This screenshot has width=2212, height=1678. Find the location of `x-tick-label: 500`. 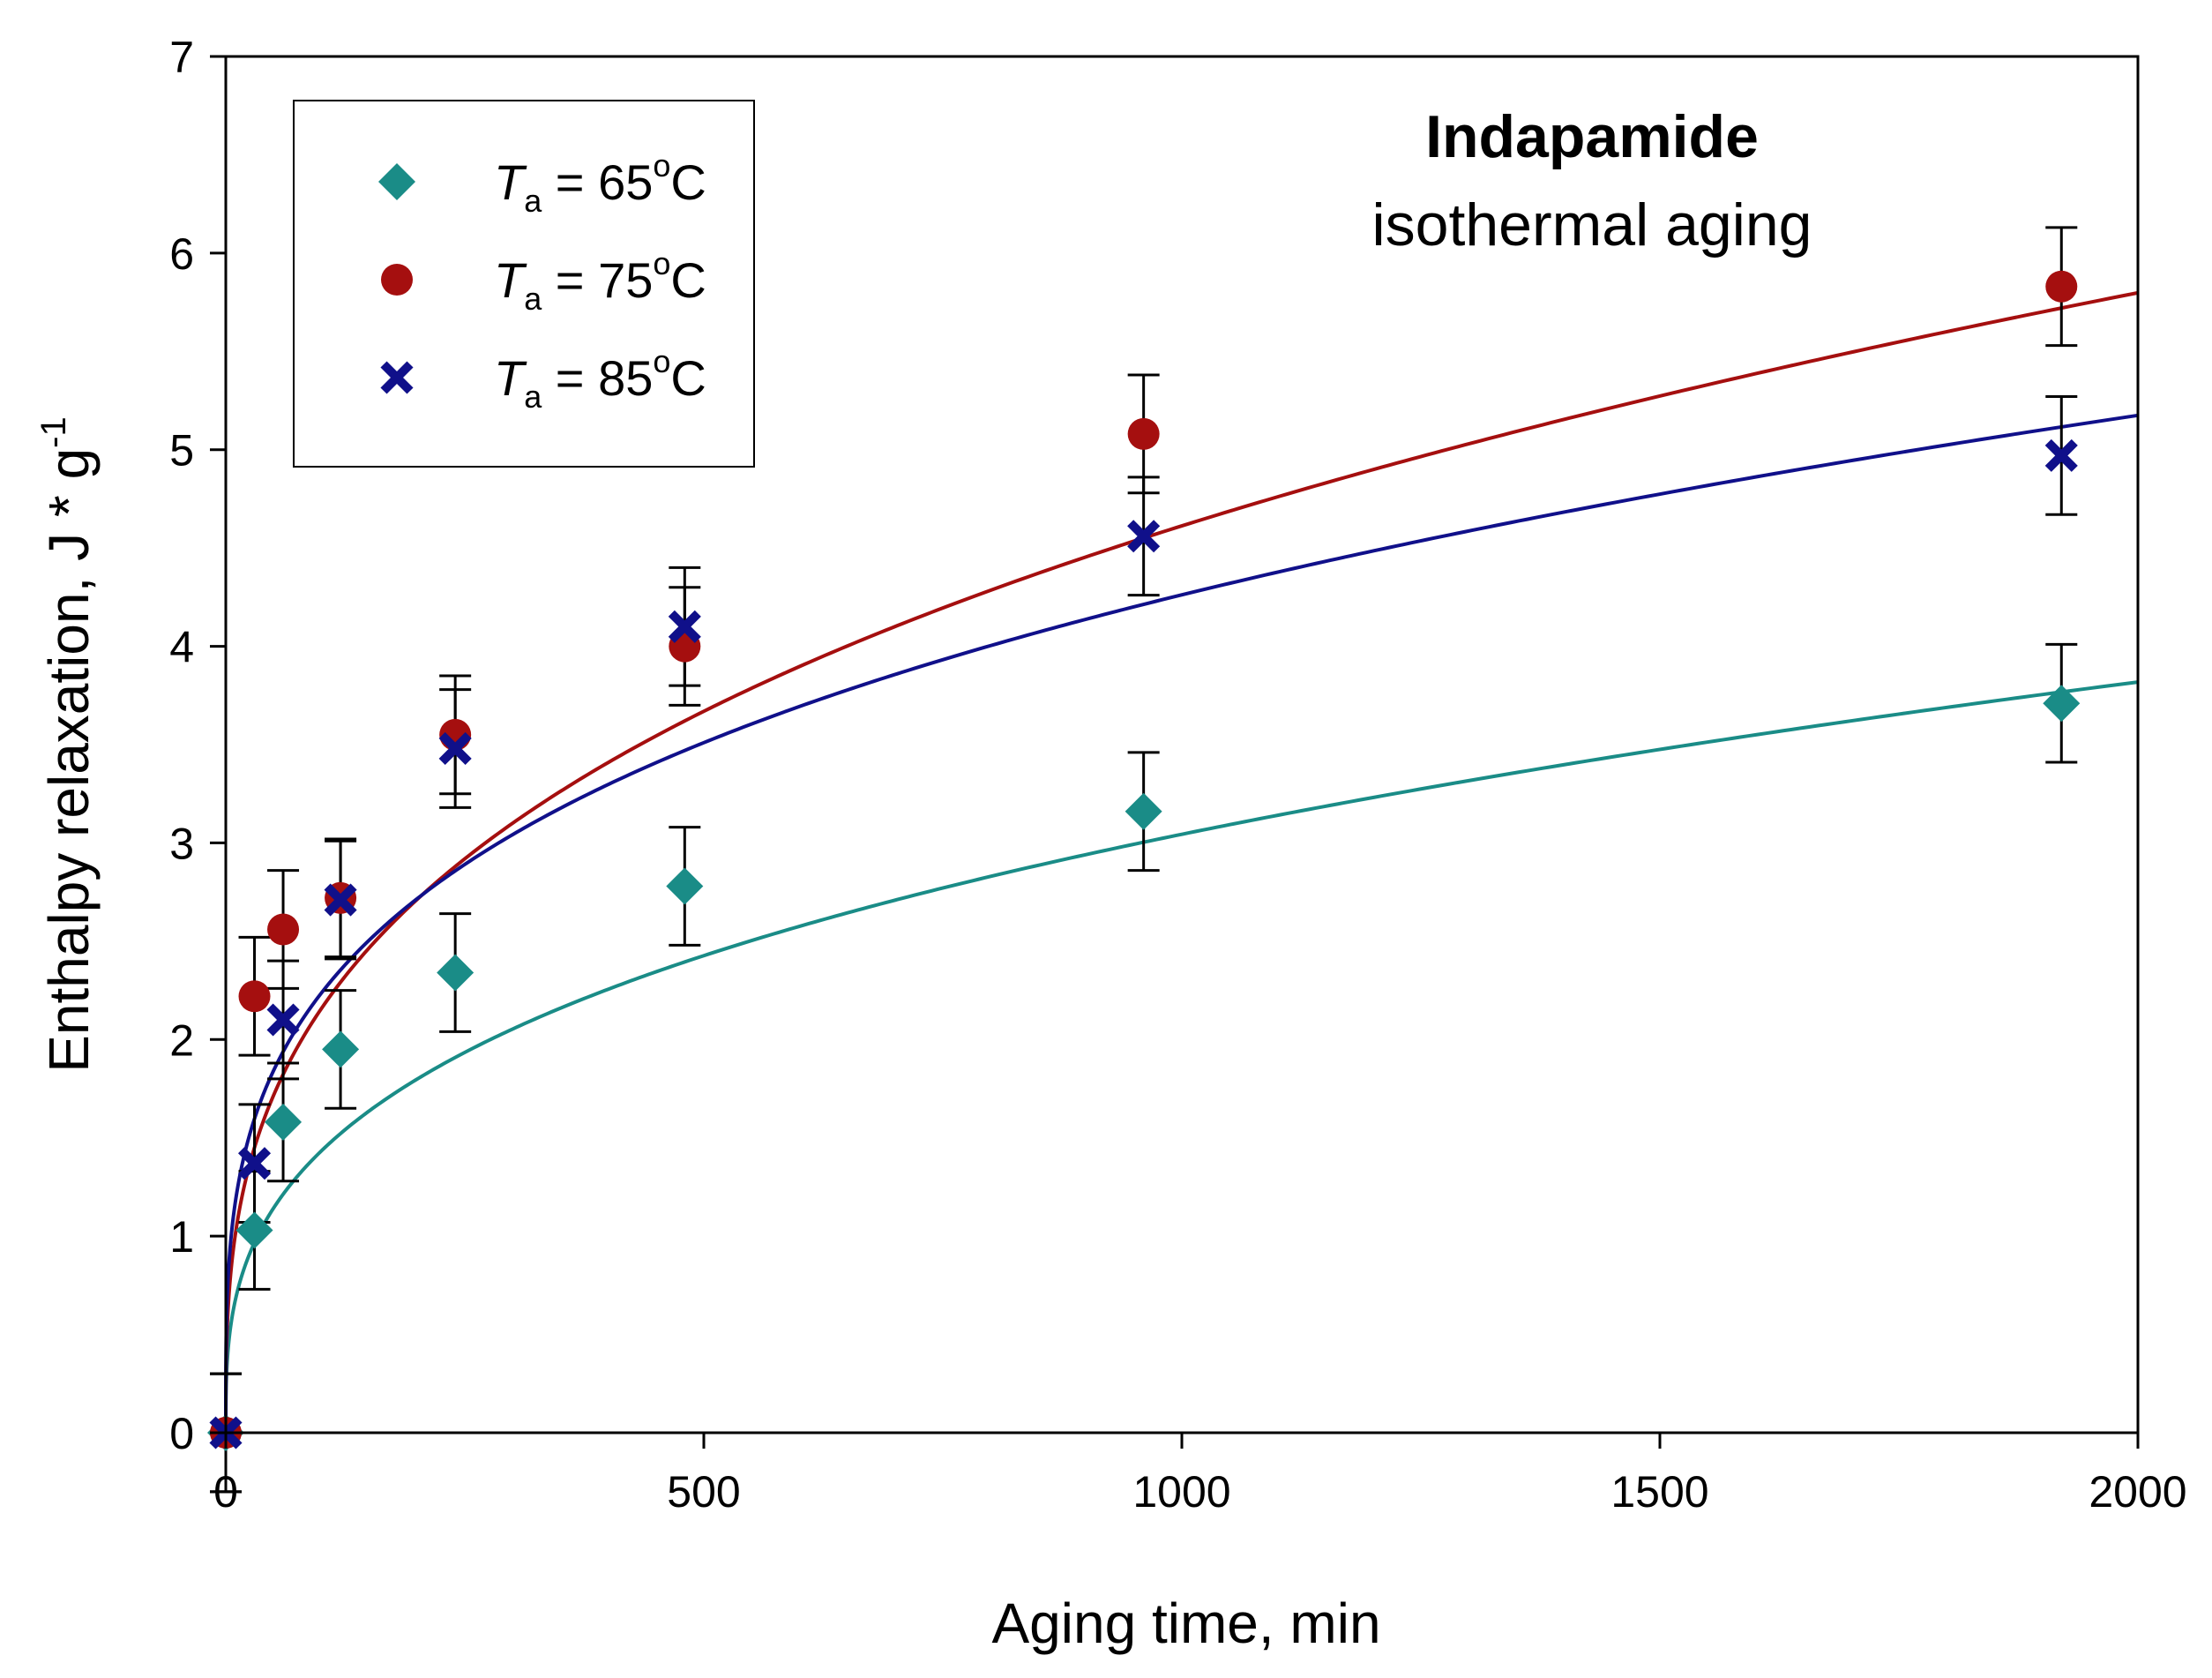

x-tick-label: 500 is located at coordinates (703, 1492).